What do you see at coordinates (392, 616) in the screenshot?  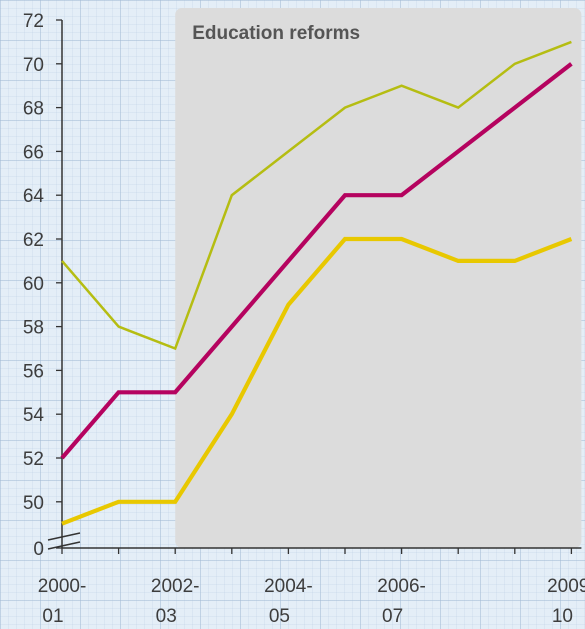 I see `x-tick-label: 07` at bounding box center [392, 616].